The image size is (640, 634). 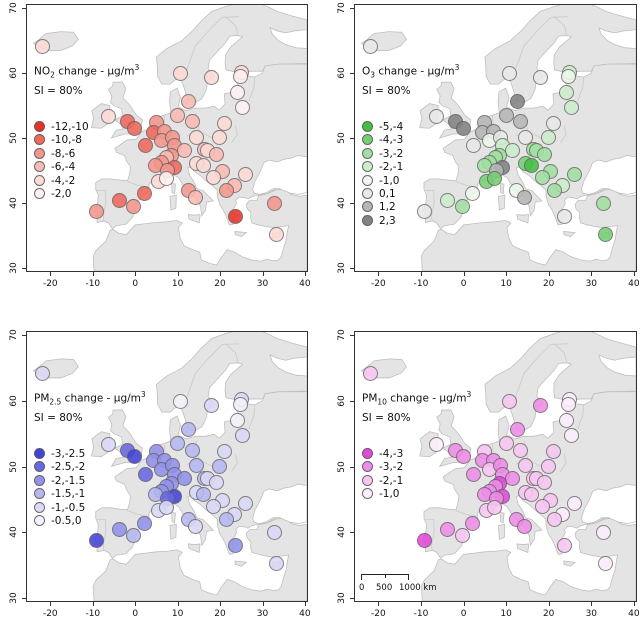 I want to click on scale-bar-label: 0, so click(x=362, y=588).